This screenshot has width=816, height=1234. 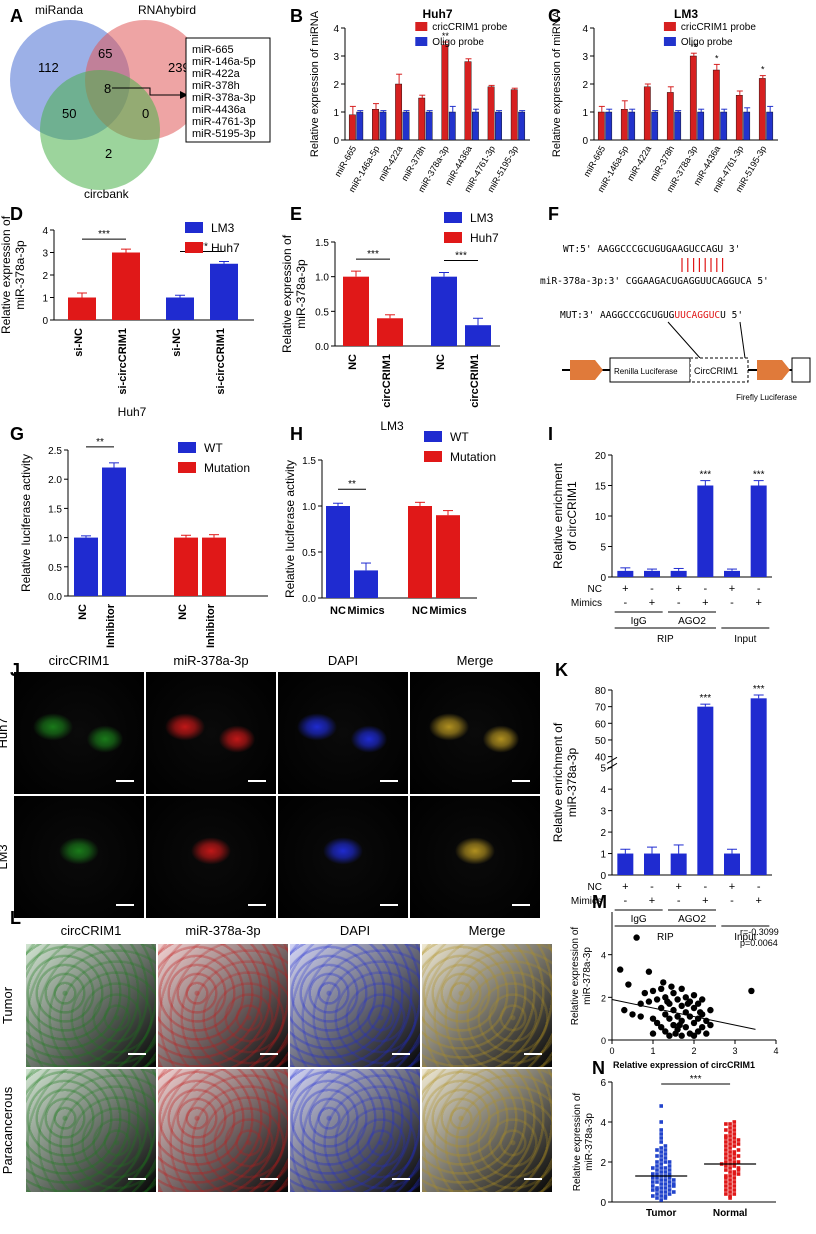 I want to click on seq-connector-right, so click(x=742, y=340).